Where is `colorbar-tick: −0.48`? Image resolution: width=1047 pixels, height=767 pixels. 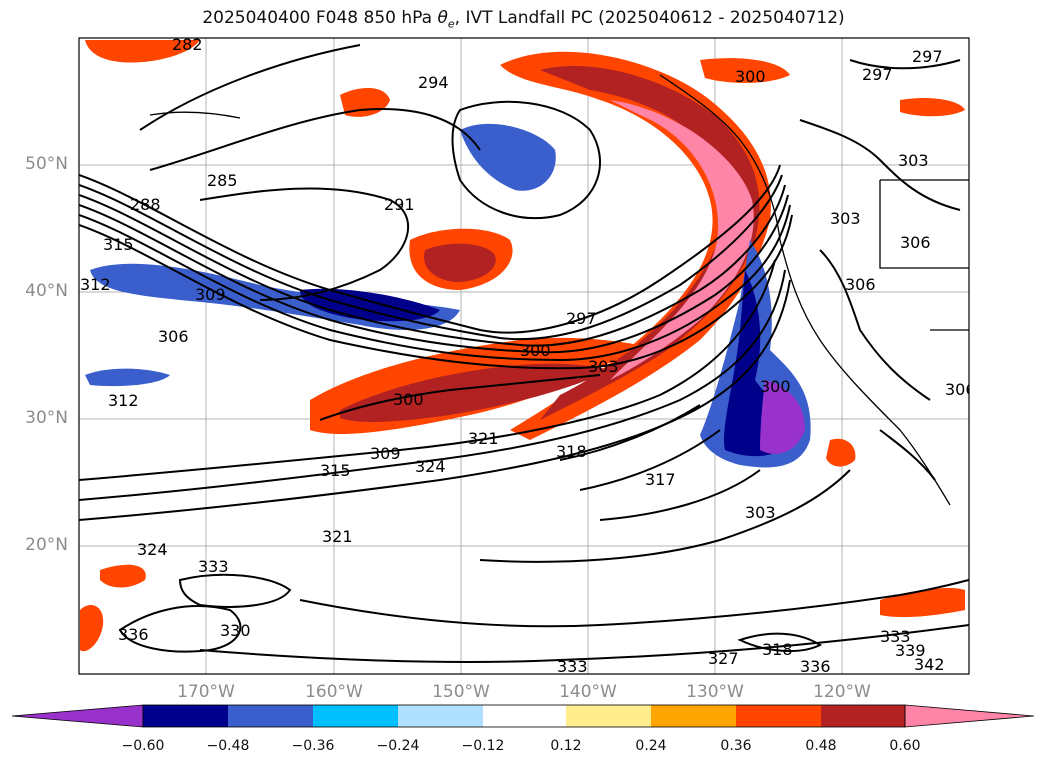 colorbar-tick: −0.48 is located at coordinates (228, 746).